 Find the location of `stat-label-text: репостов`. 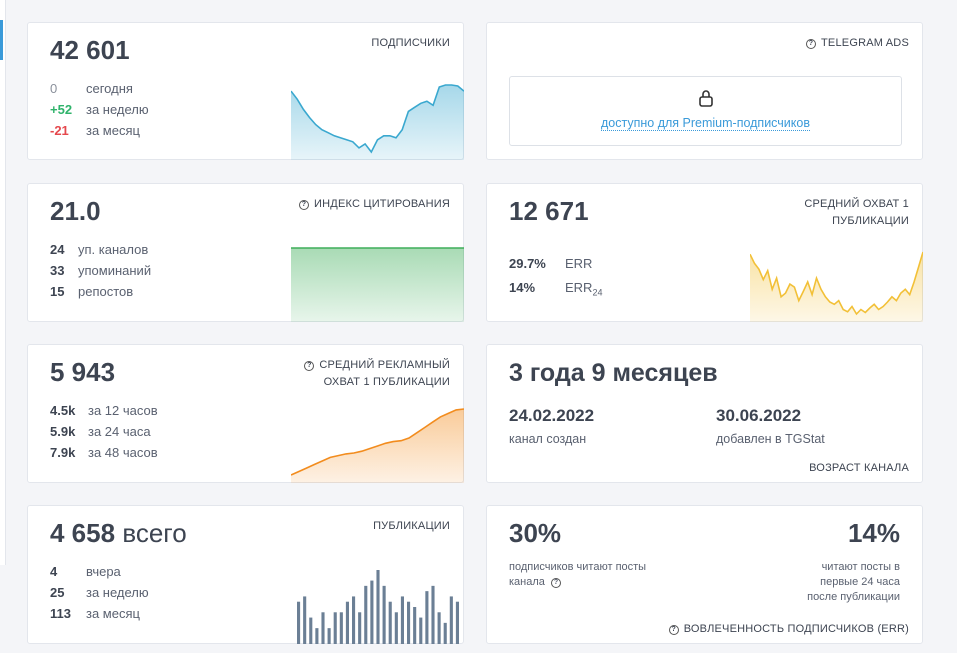

stat-label-text: репостов is located at coordinates (106, 291).